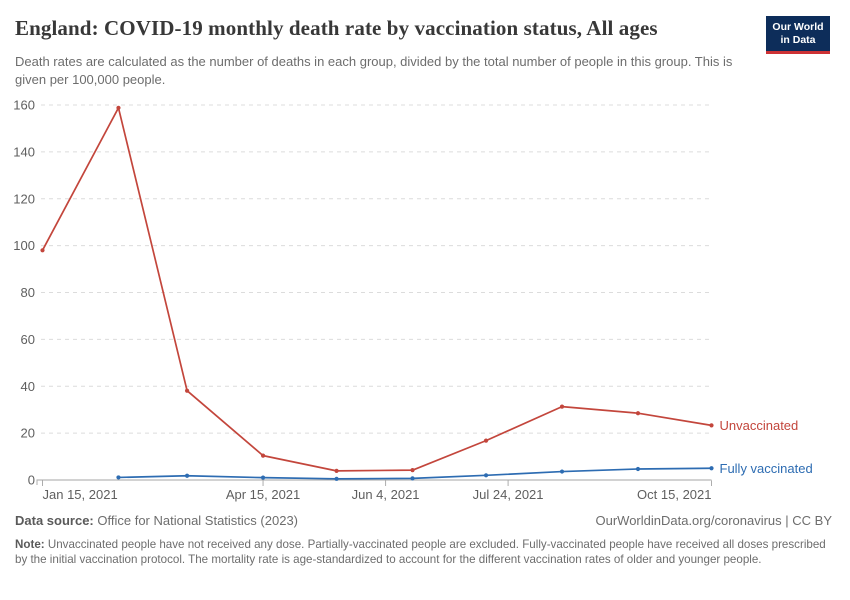 This screenshot has width=850, height=600. Describe the element at coordinates (508, 494) in the screenshot. I see `x-axis-tick-label: Jul 24, 2021` at that location.